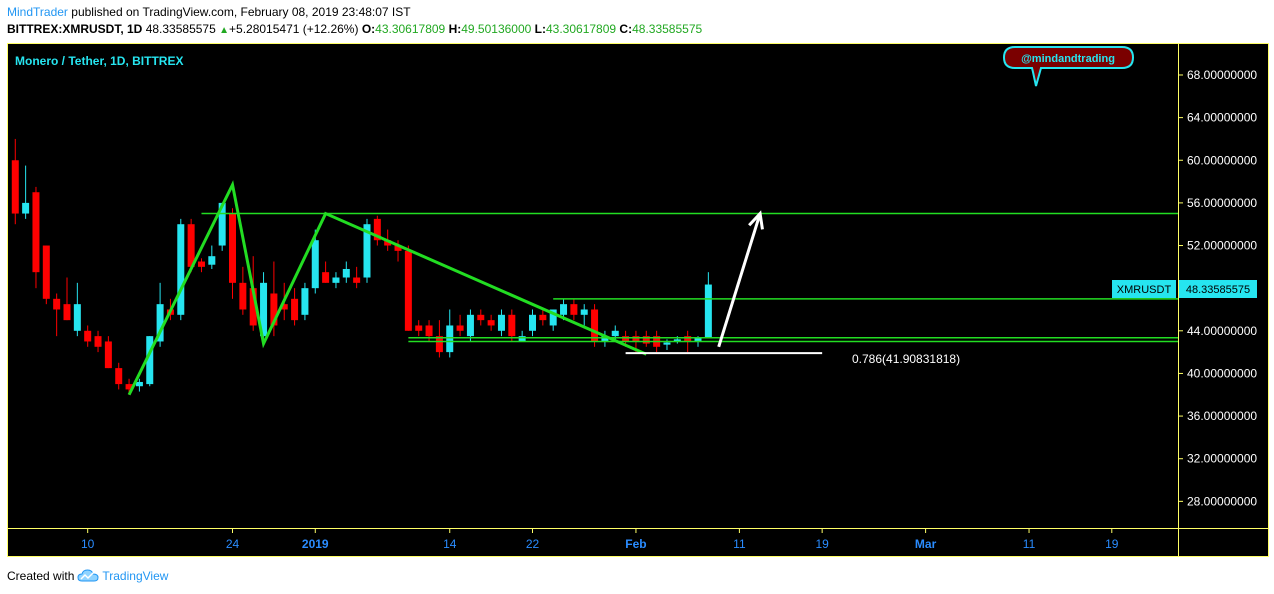 This screenshot has width=1274, height=594. What do you see at coordinates (600, 540) in the screenshot?
I see `time-axis: 10 24 2019 14 22 Feb 11 19 Mar 11 19` at bounding box center [600, 540].